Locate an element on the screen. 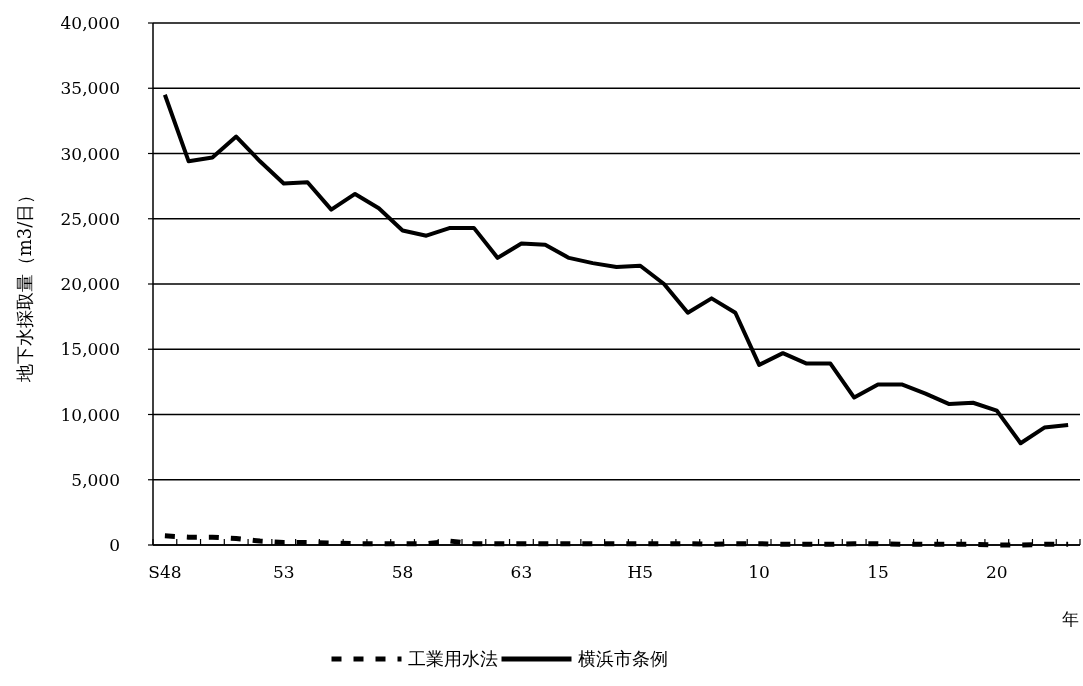  y-tick-label: 40,000 is located at coordinates (90, 23).